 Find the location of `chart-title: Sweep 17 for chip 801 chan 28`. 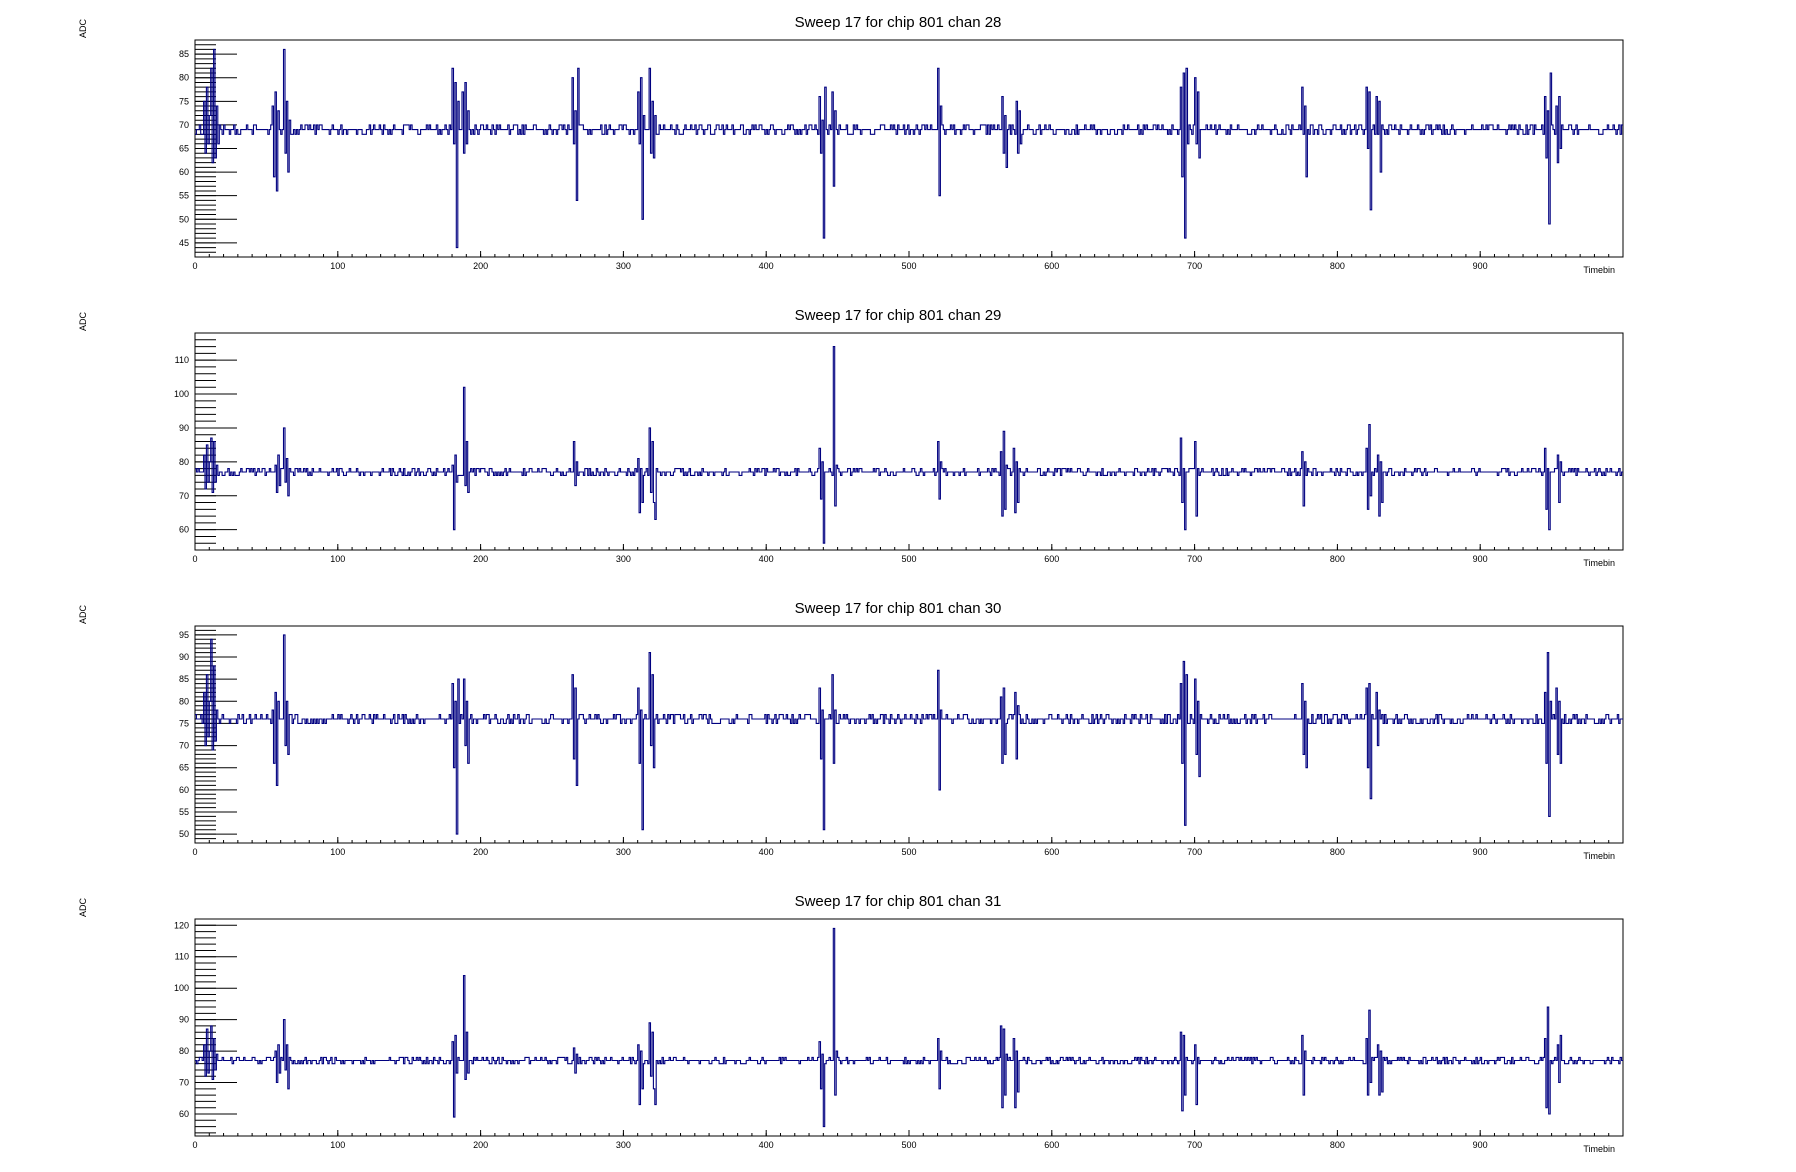

chart-title: Sweep 17 for chip 801 chan 28 is located at coordinates (898, 22).